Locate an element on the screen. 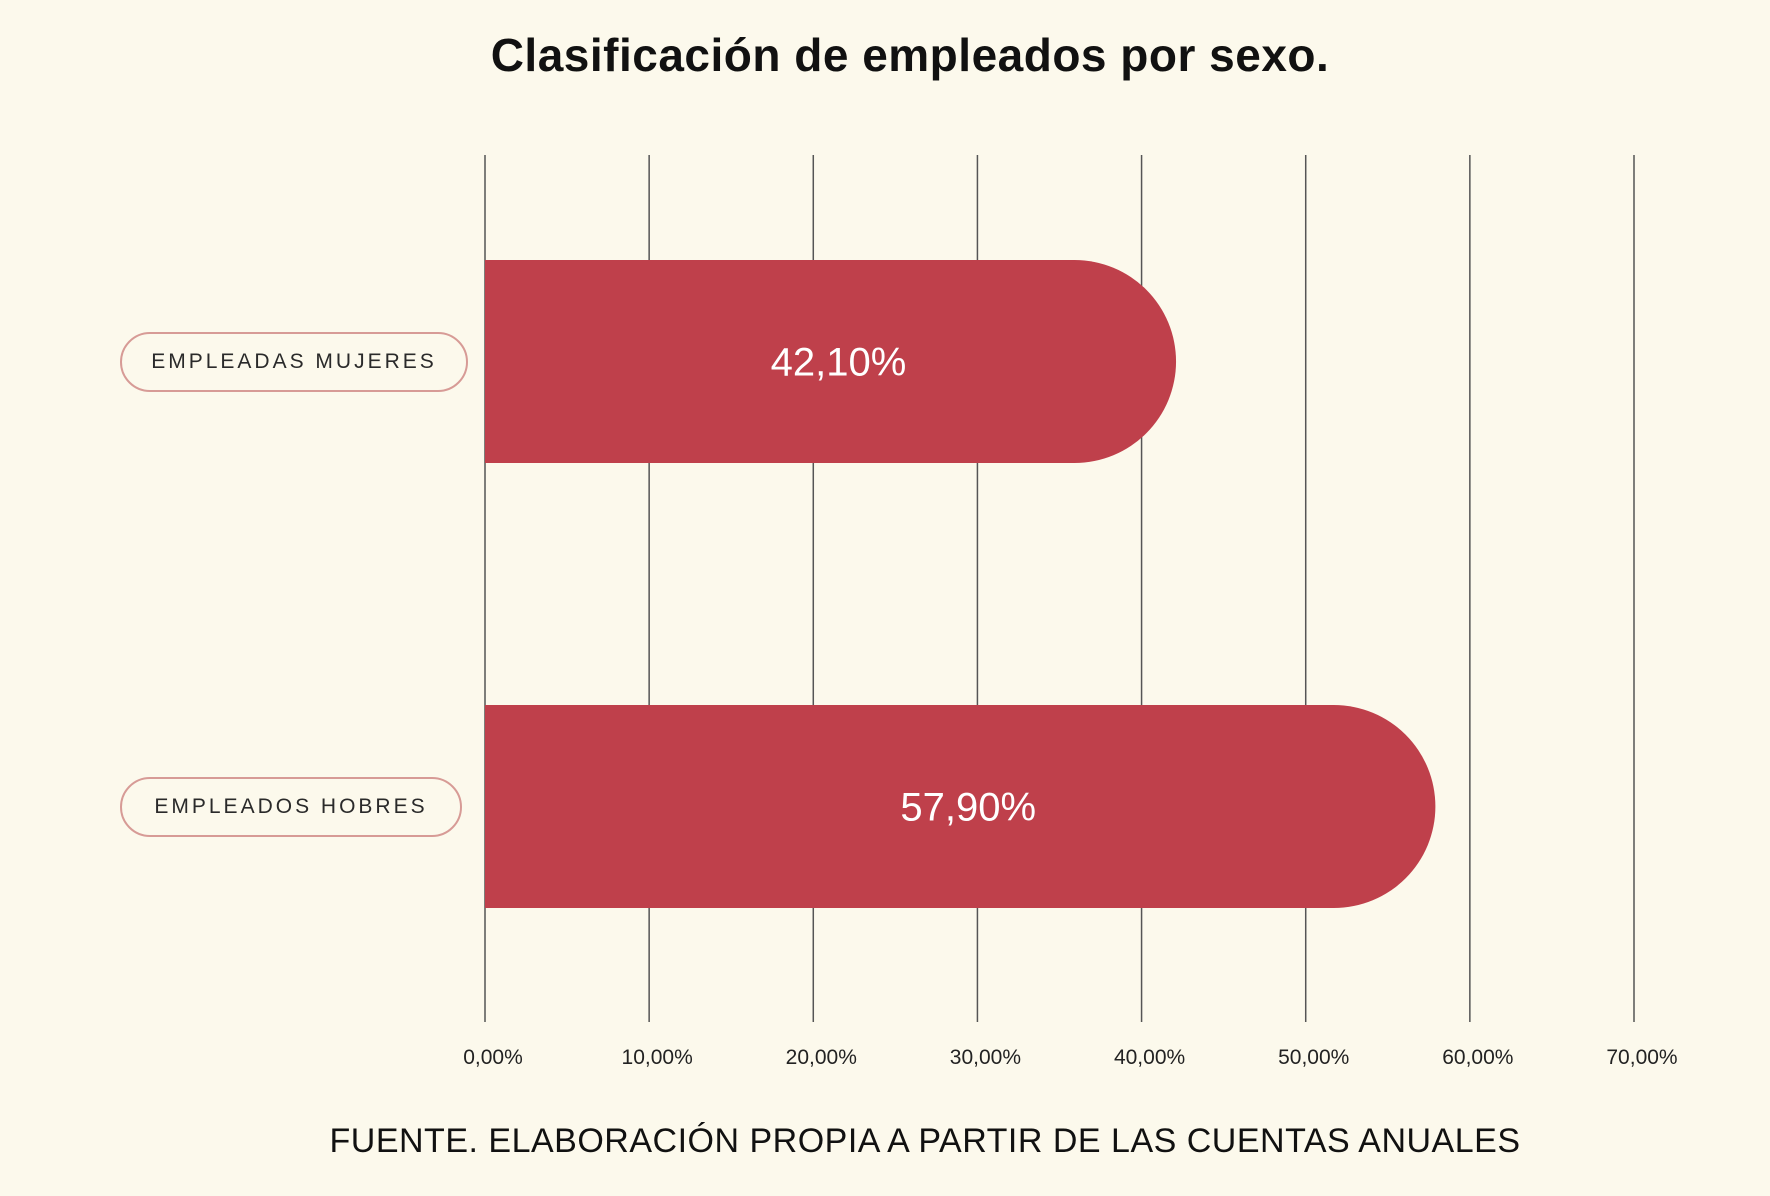  x-tick-label: 40,00% is located at coordinates (1149, 1057).